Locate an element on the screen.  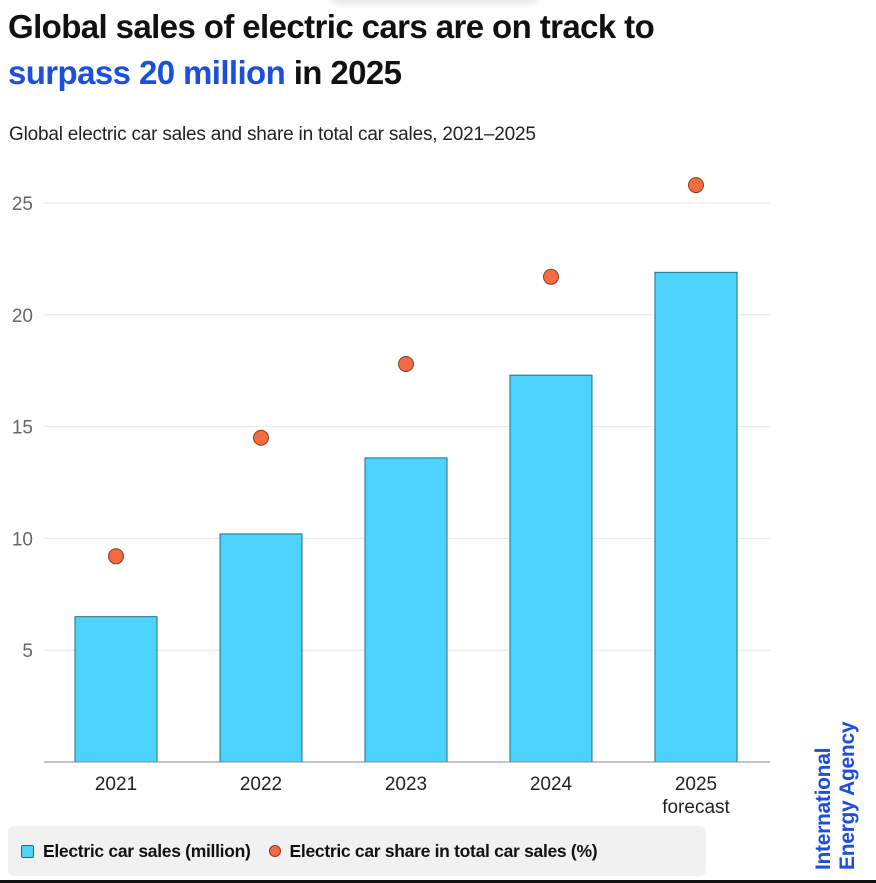
y-axis-ticks: 5 10 15 20 25 is located at coordinates (22, 428).